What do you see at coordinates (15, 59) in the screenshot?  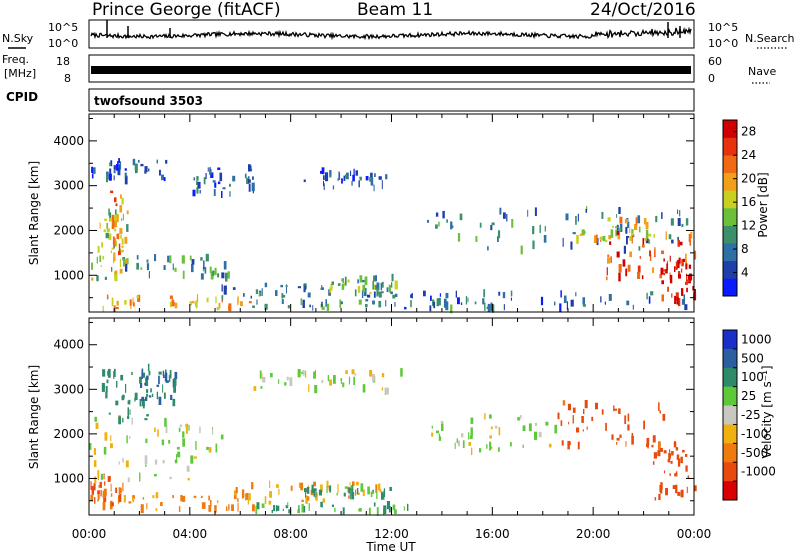 I see `freq-label: Freq.` at bounding box center [15, 59].